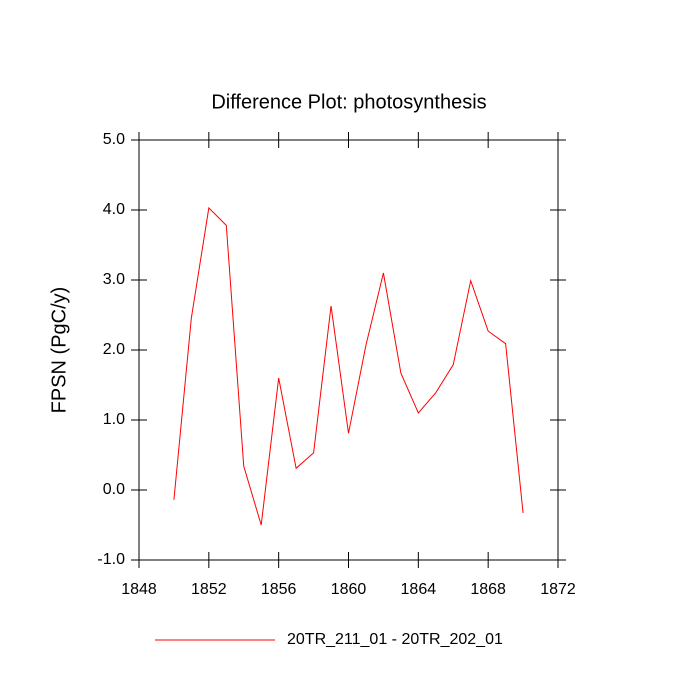  Describe the element at coordinates (114, 489) in the screenshot. I see `y-tick-label: 0.0` at that location.